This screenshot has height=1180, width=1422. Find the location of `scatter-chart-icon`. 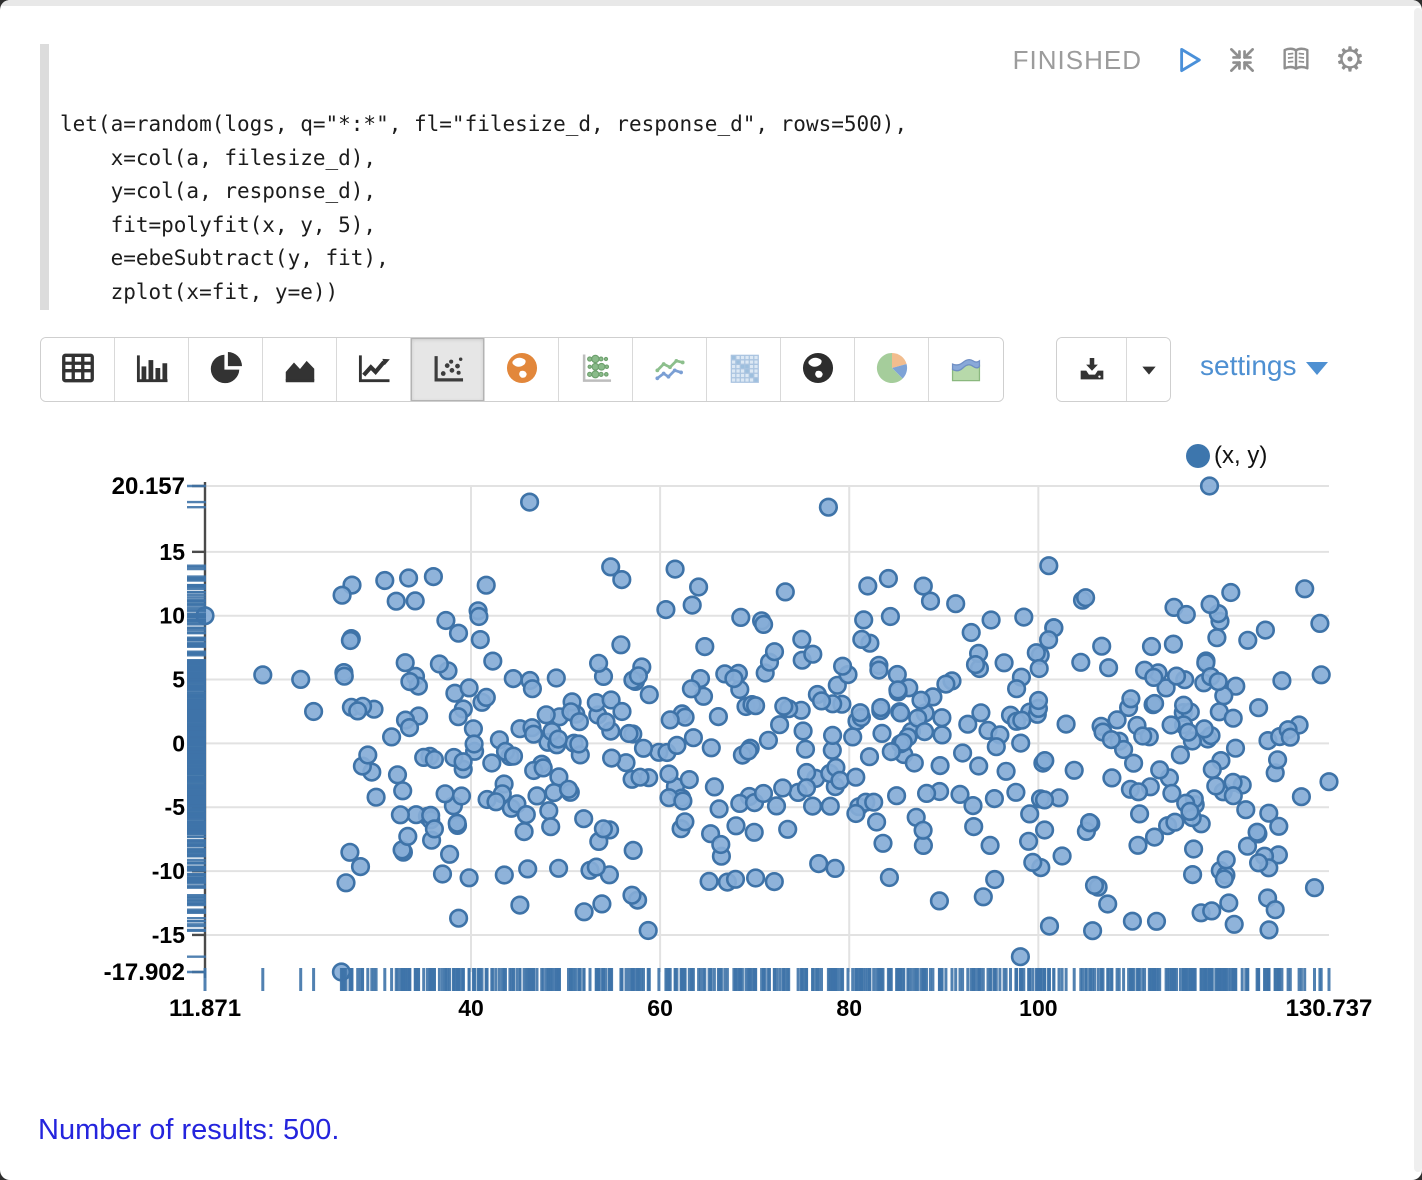

scatter-chart-icon is located at coordinates (448, 369).